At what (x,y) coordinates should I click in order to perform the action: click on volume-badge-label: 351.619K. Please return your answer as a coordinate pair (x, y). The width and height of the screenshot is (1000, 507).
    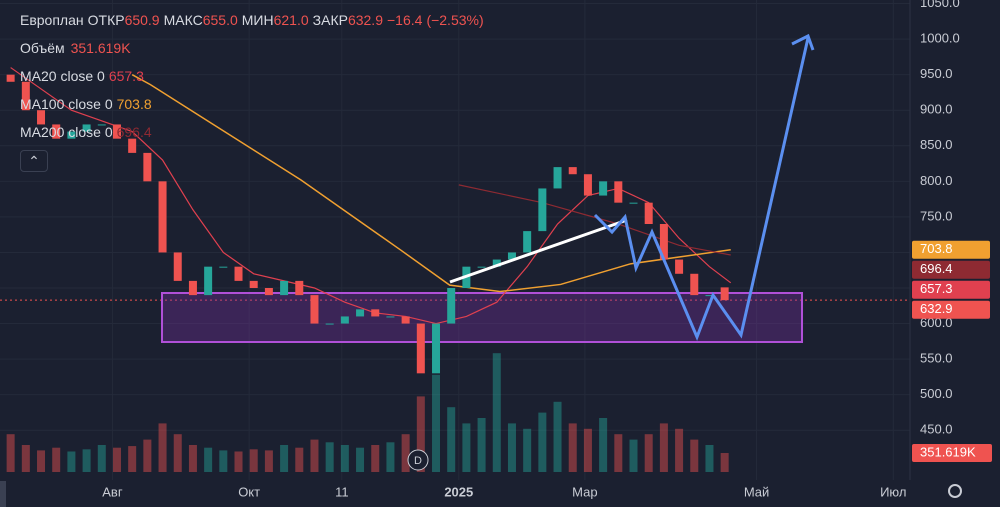
    Looking at the image, I should click on (948, 451).